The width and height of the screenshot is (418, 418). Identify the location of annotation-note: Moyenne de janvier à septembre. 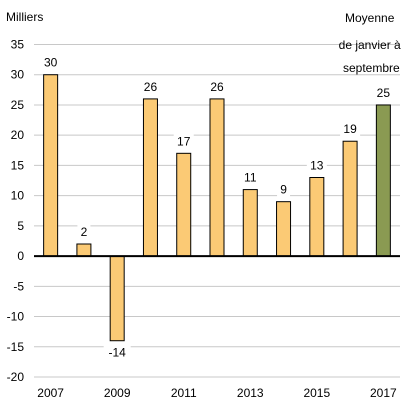
(371, 43).